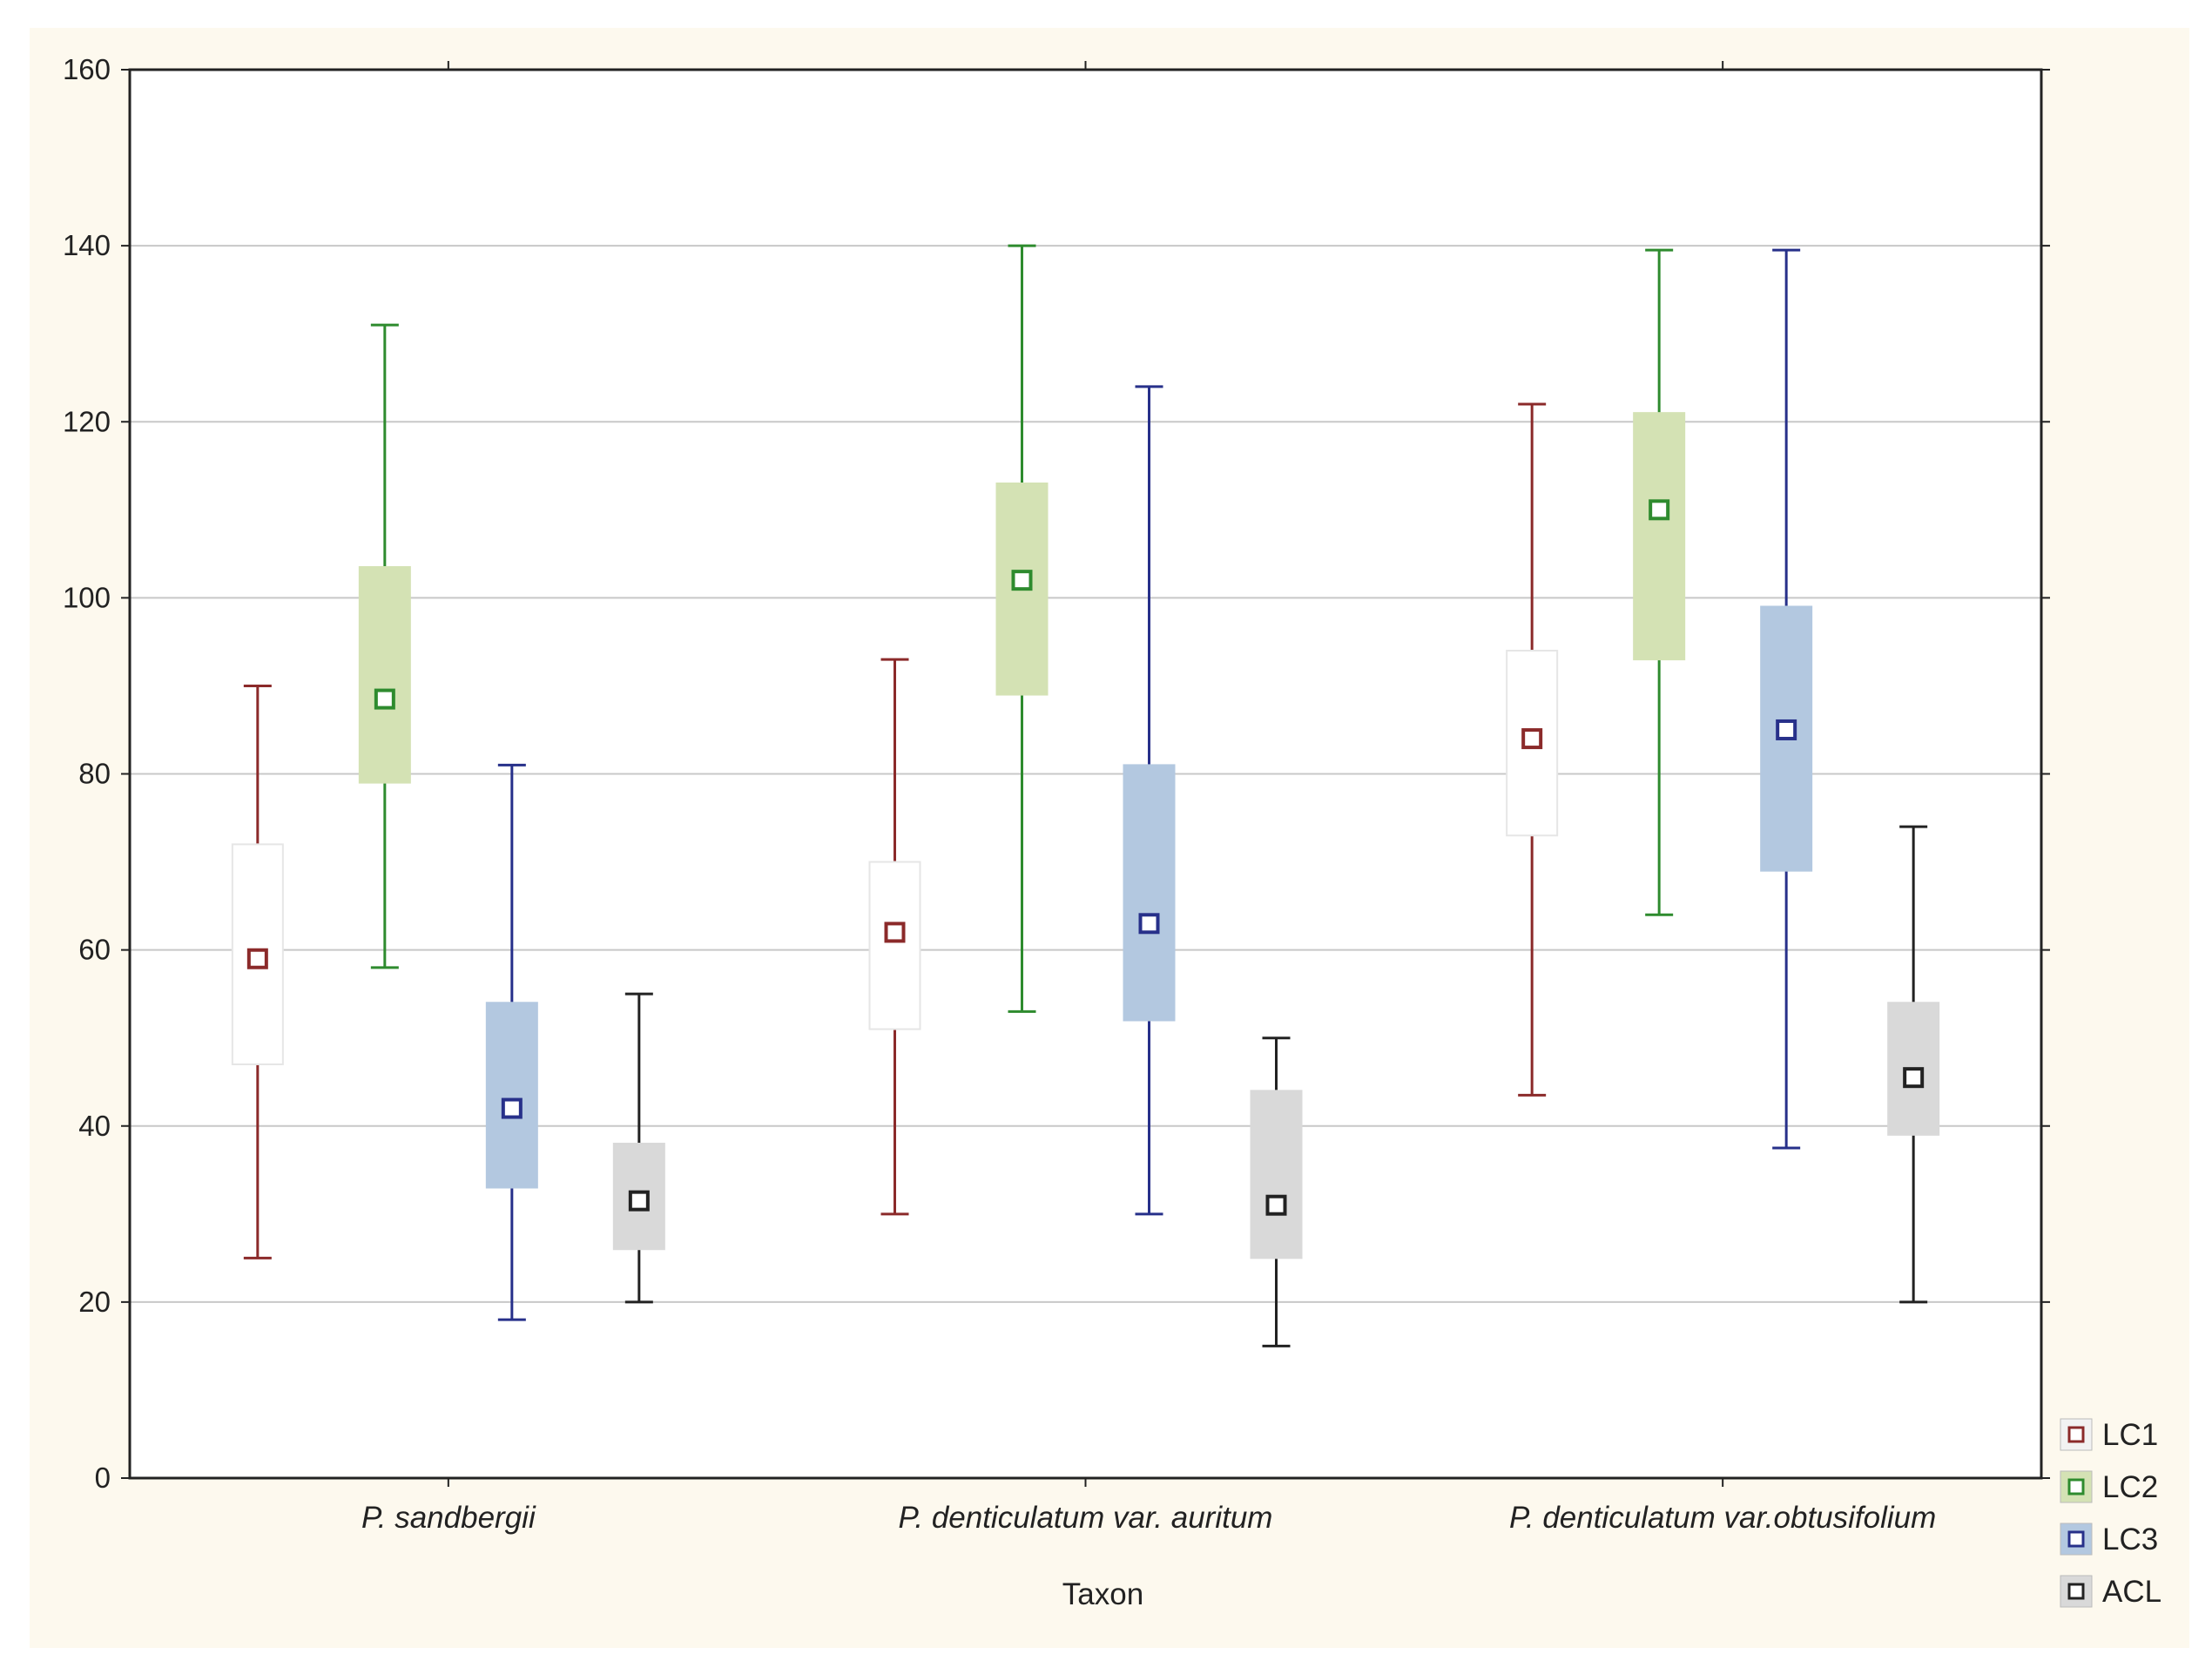 Image resolution: width=2212 pixels, height=1661 pixels. What do you see at coordinates (87, 69) in the screenshot?
I see `y-tick-label: 160` at bounding box center [87, 69].